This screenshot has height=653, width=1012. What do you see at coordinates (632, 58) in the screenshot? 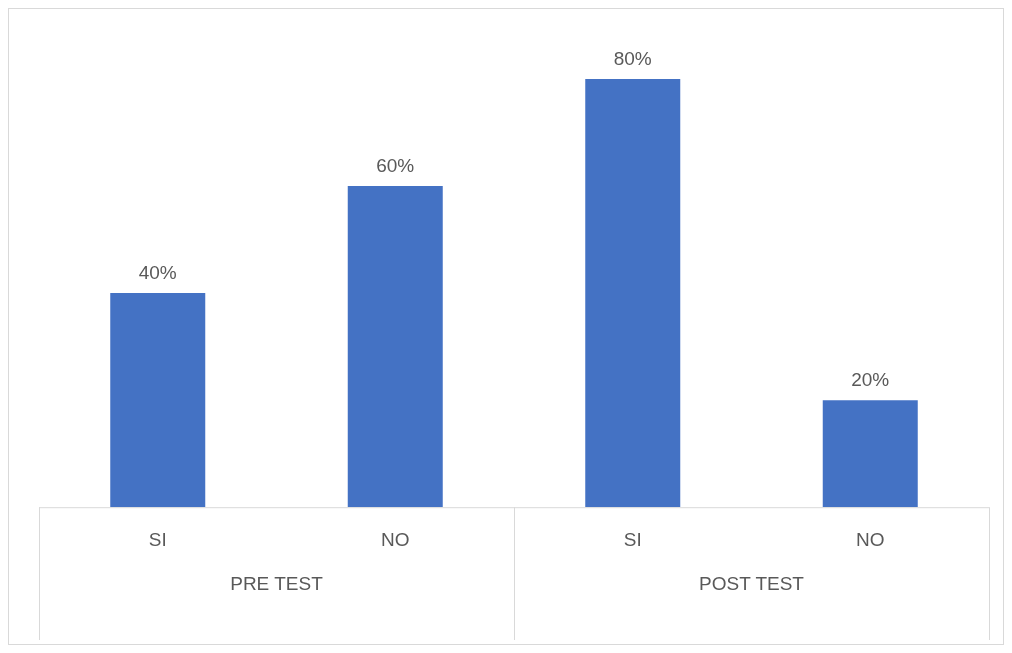
I see `data-label: 80%` at bounding box center [632, 58].